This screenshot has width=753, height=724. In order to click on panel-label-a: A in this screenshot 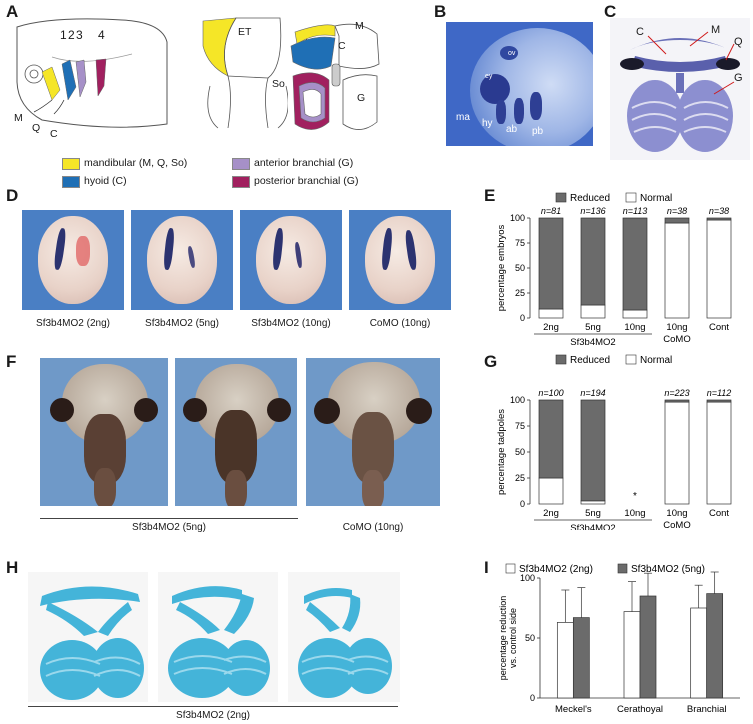, I will do `click(12, 11)`.